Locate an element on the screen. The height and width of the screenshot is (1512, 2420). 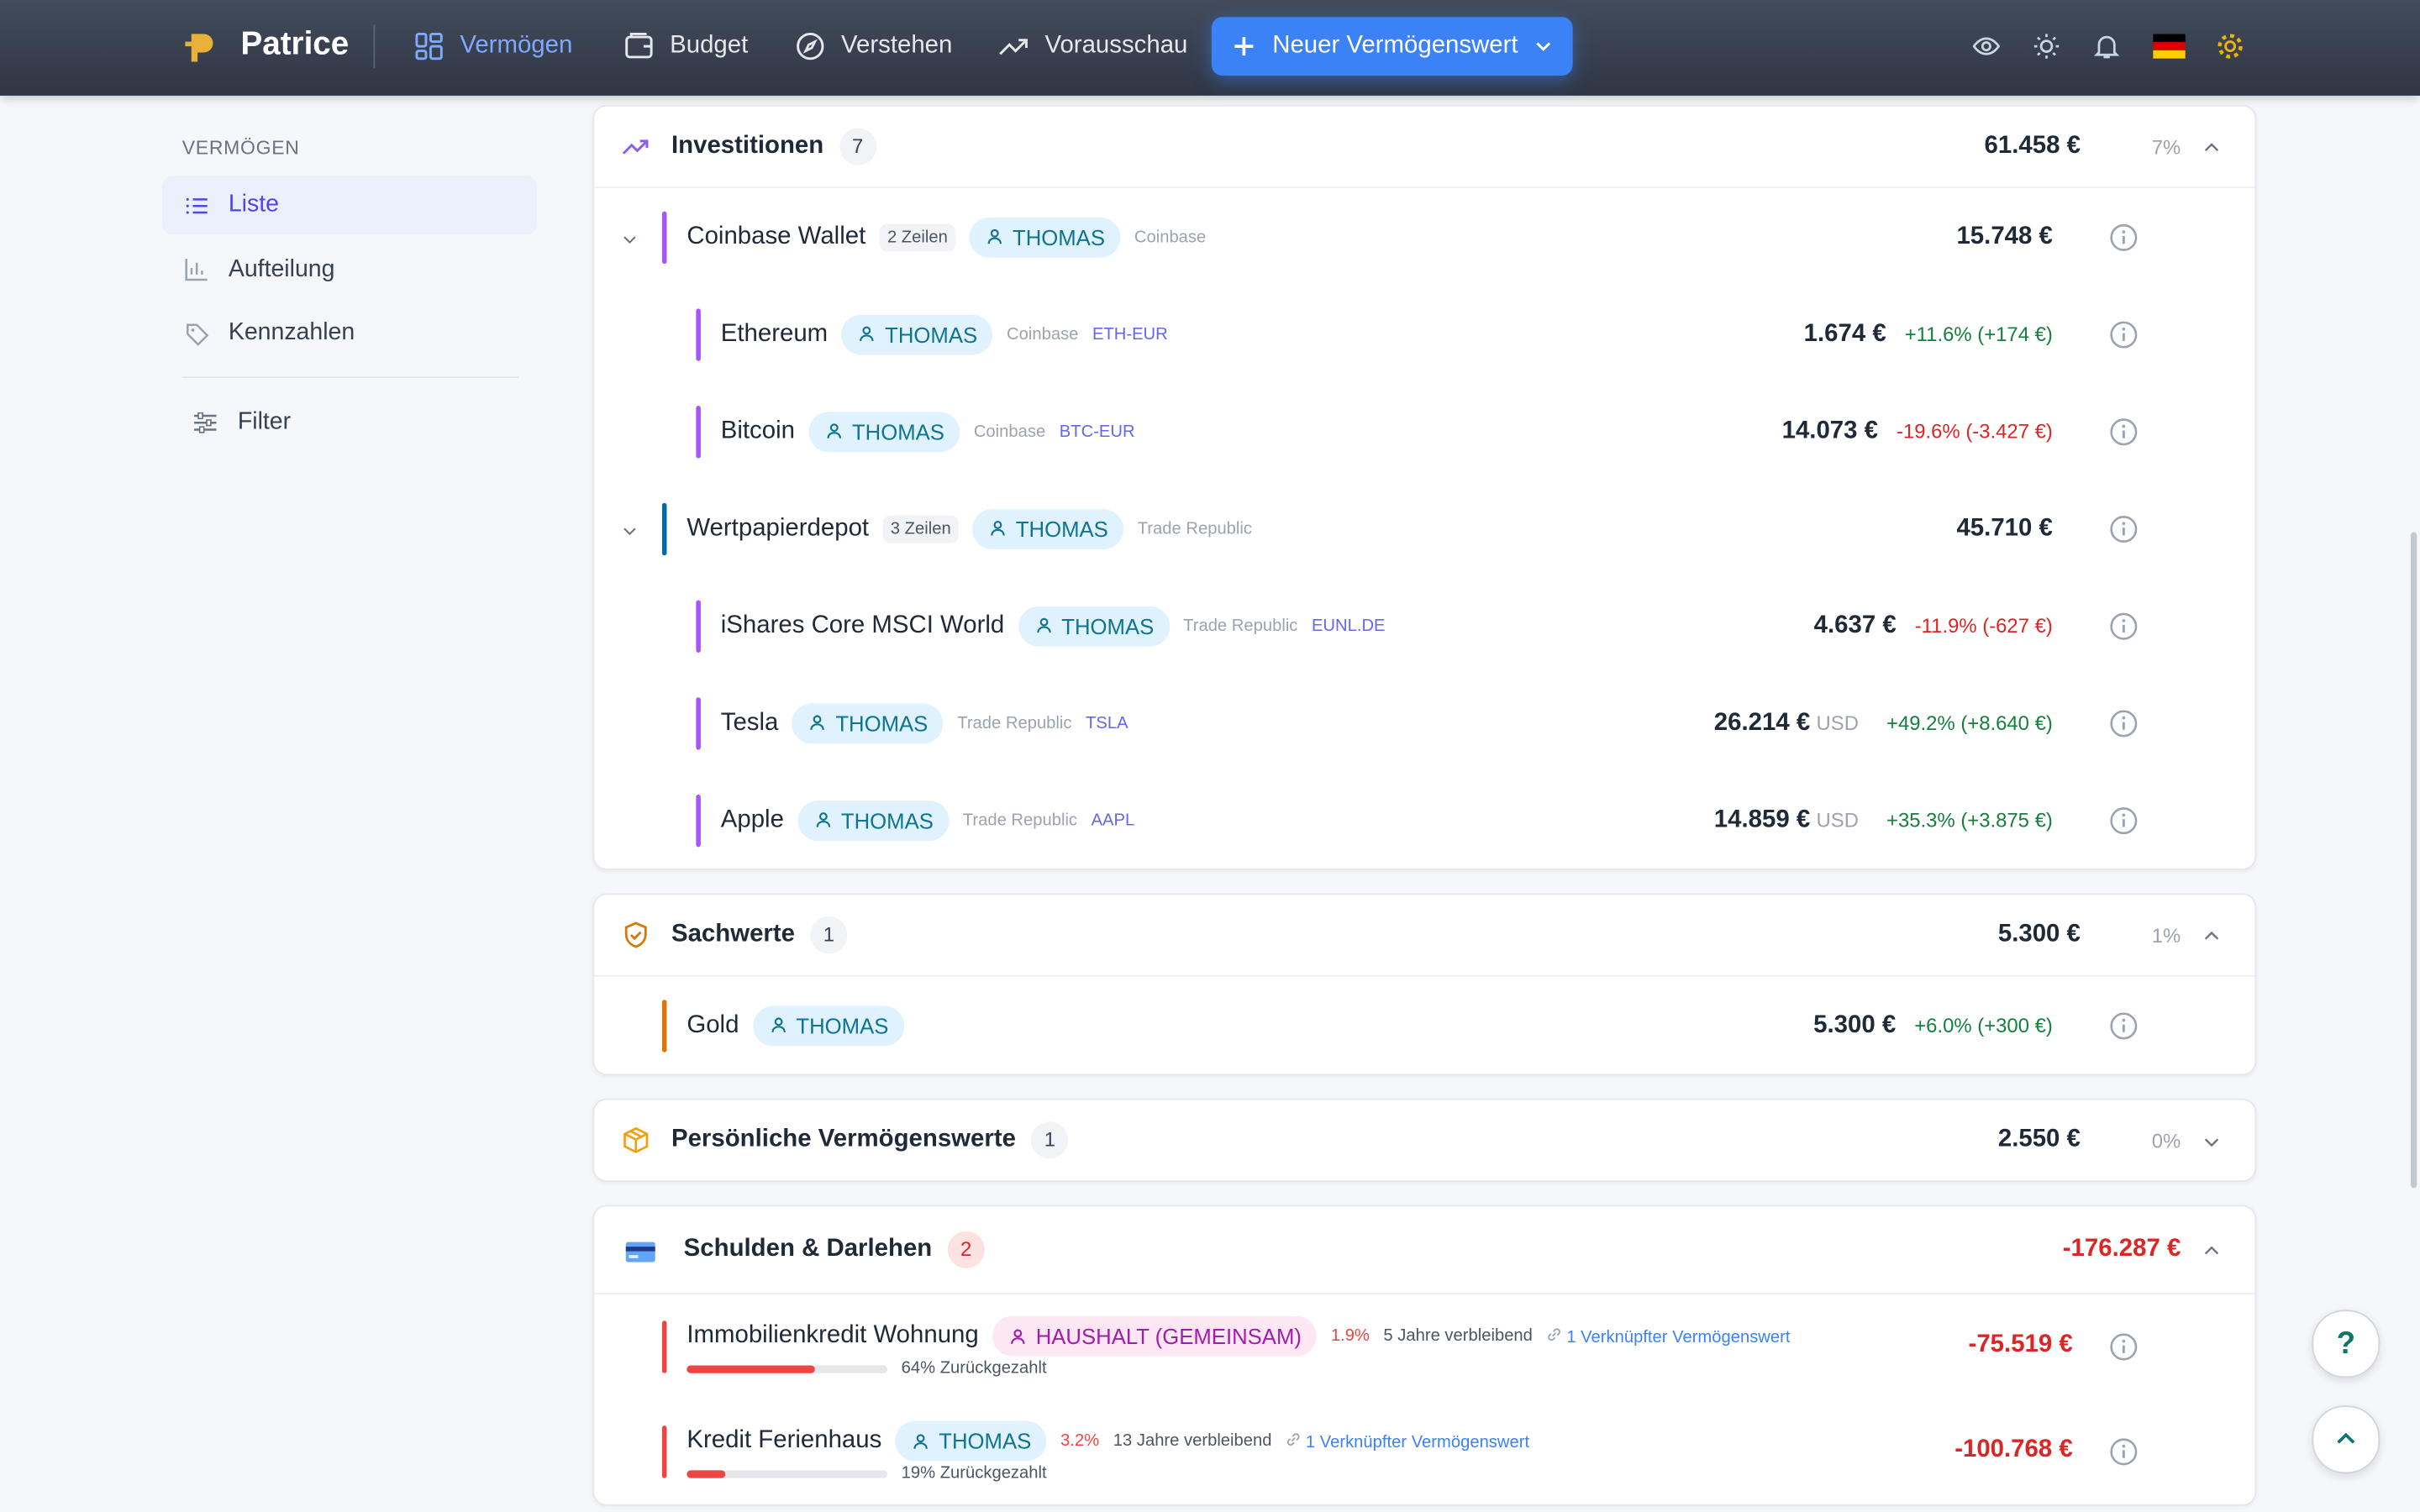
nav-item: Verstehen is located at coordinates (873, 46).